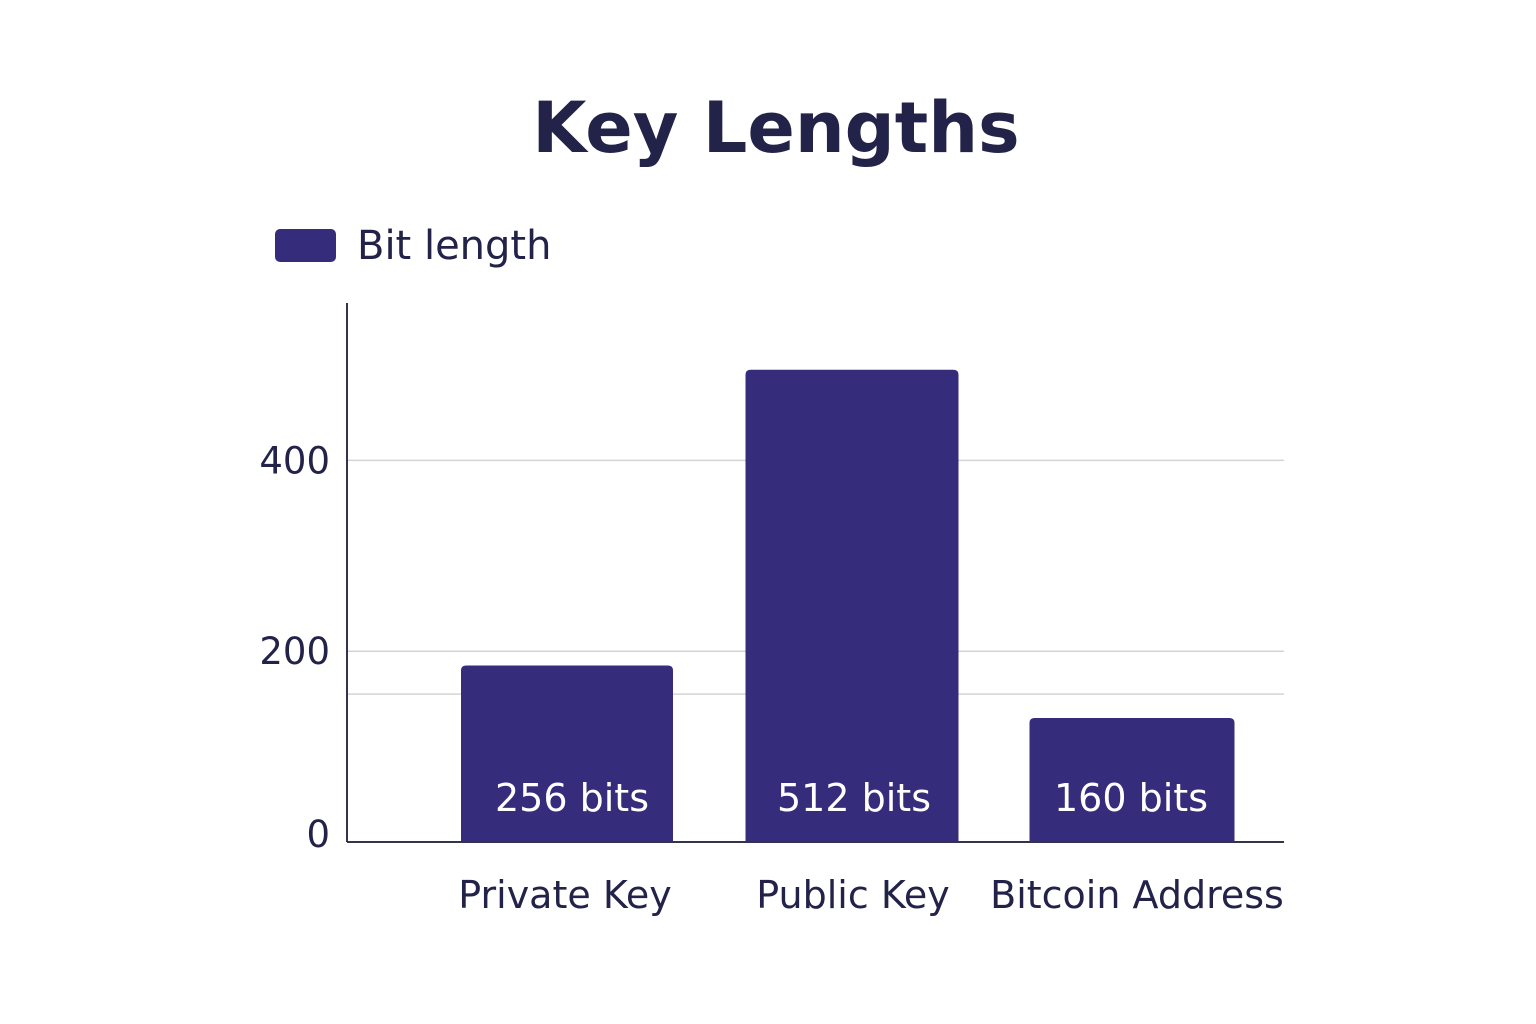  What do you see at coordinates (294, 460) in the screenshot?
I see `y-tick-label: 400` at bounding box center [294, 460].